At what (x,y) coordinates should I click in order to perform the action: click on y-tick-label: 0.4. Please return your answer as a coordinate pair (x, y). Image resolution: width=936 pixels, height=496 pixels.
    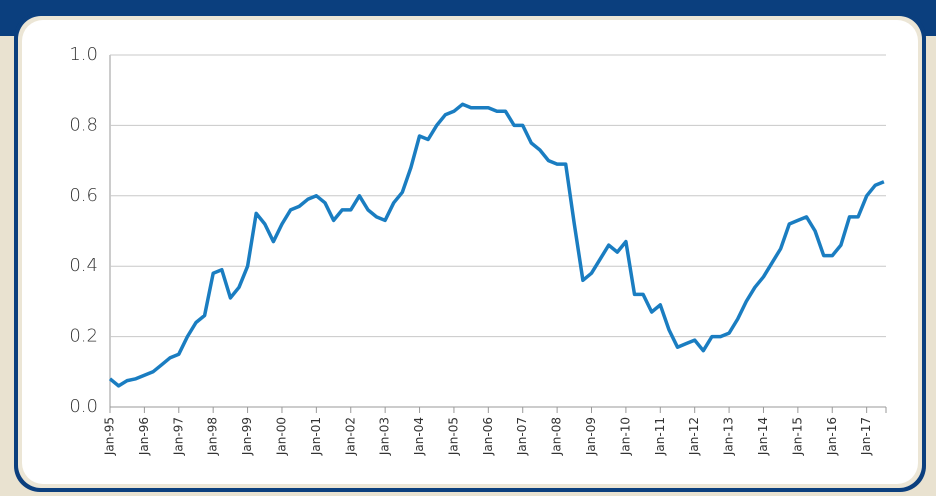
    Looking at the image, I should click on (83, 265).